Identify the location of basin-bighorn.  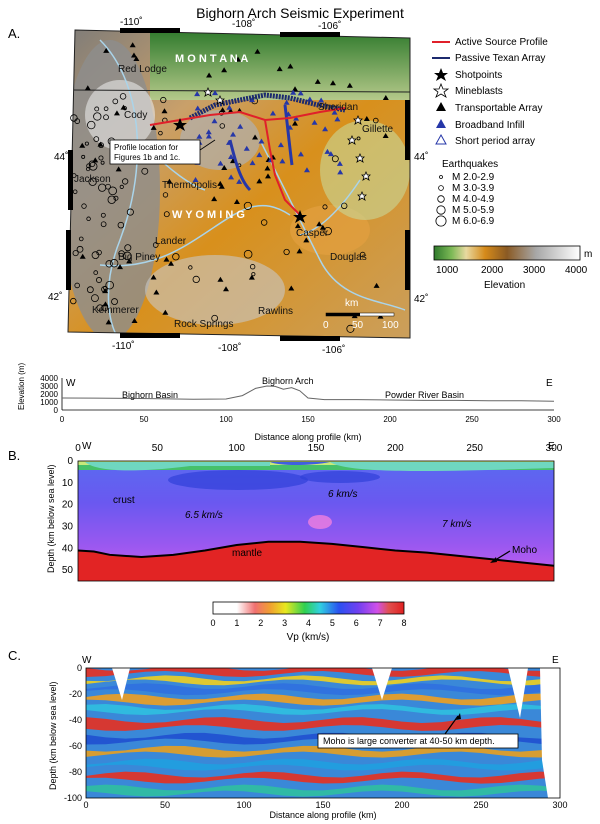
(177, 466).